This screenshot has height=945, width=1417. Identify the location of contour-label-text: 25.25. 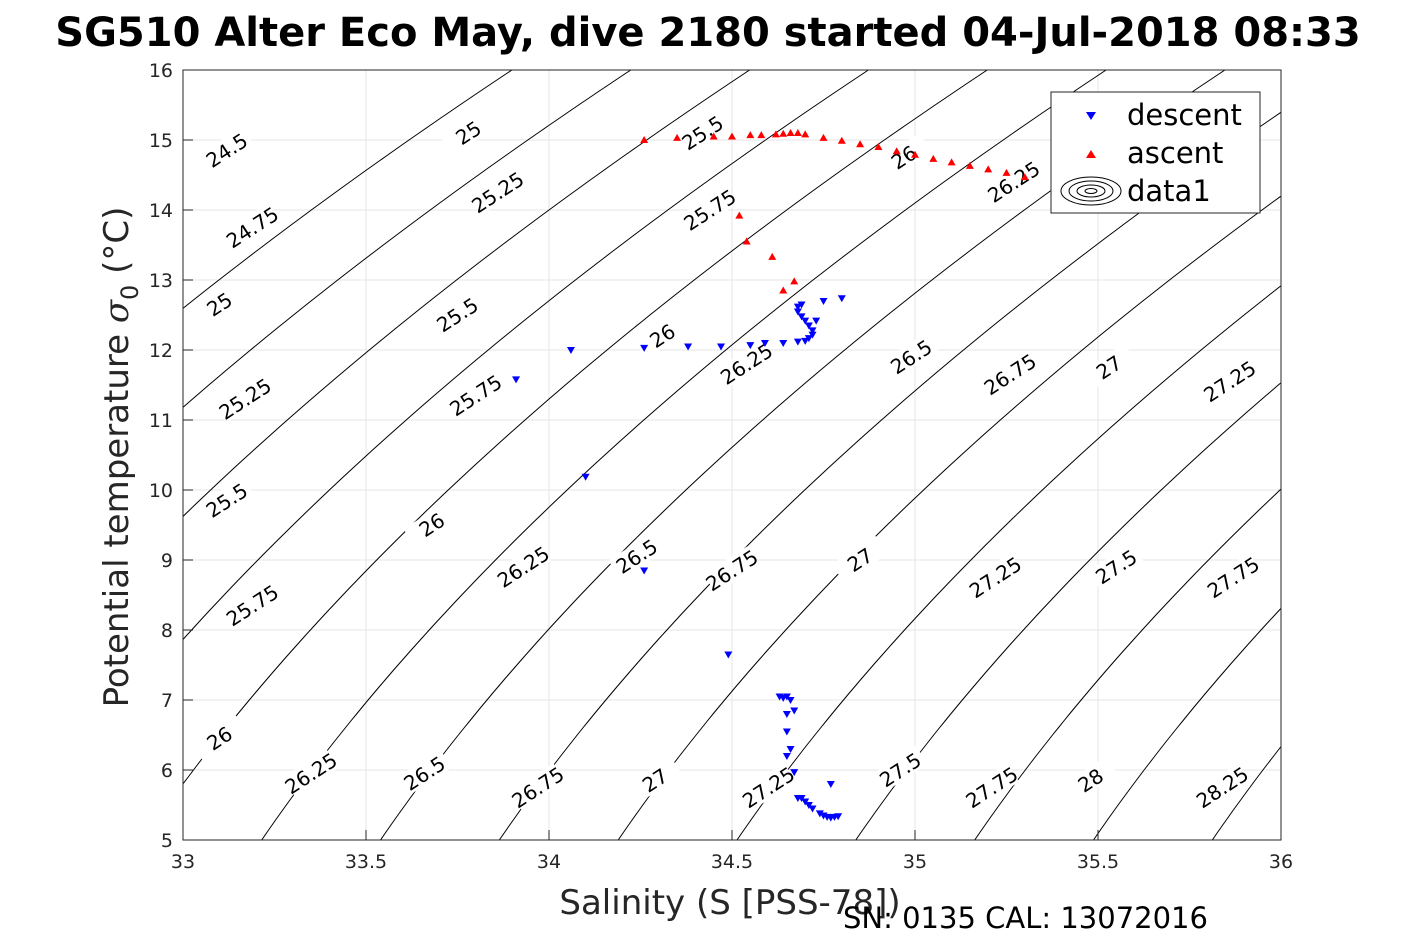
(245, 398).